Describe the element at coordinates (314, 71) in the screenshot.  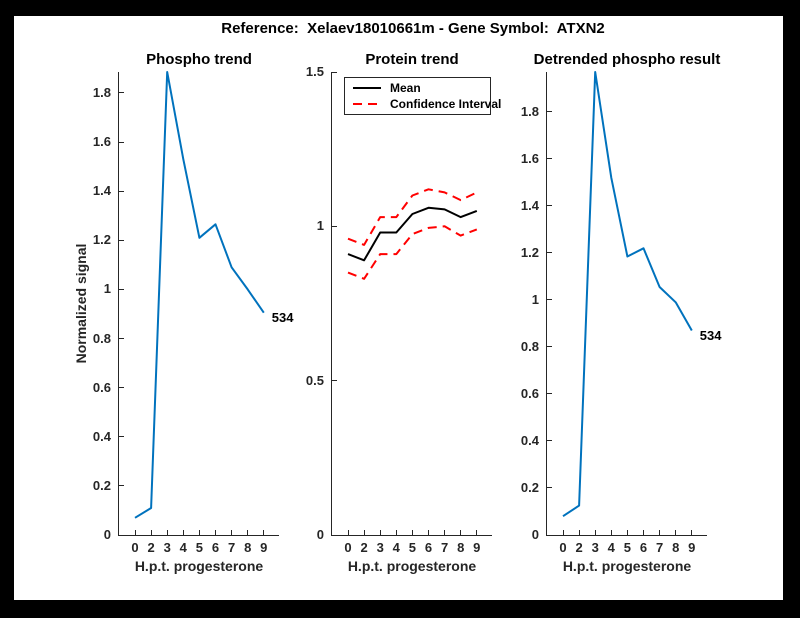
I see `y-tick-label: 1.5` at that location.